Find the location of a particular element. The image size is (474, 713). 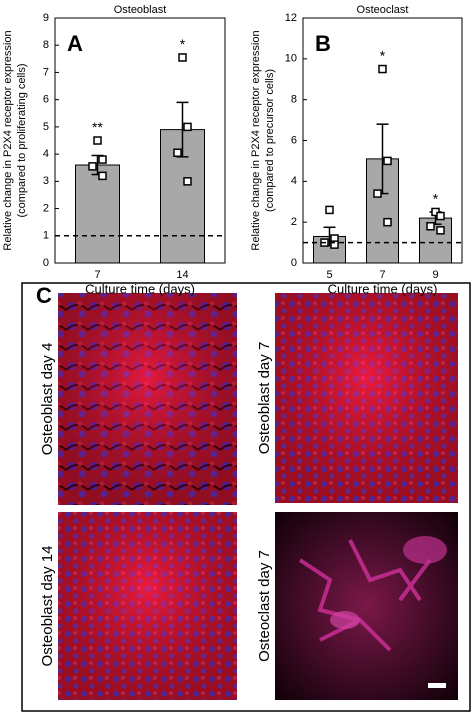

image-top-right is located at coordinates (366, 398).